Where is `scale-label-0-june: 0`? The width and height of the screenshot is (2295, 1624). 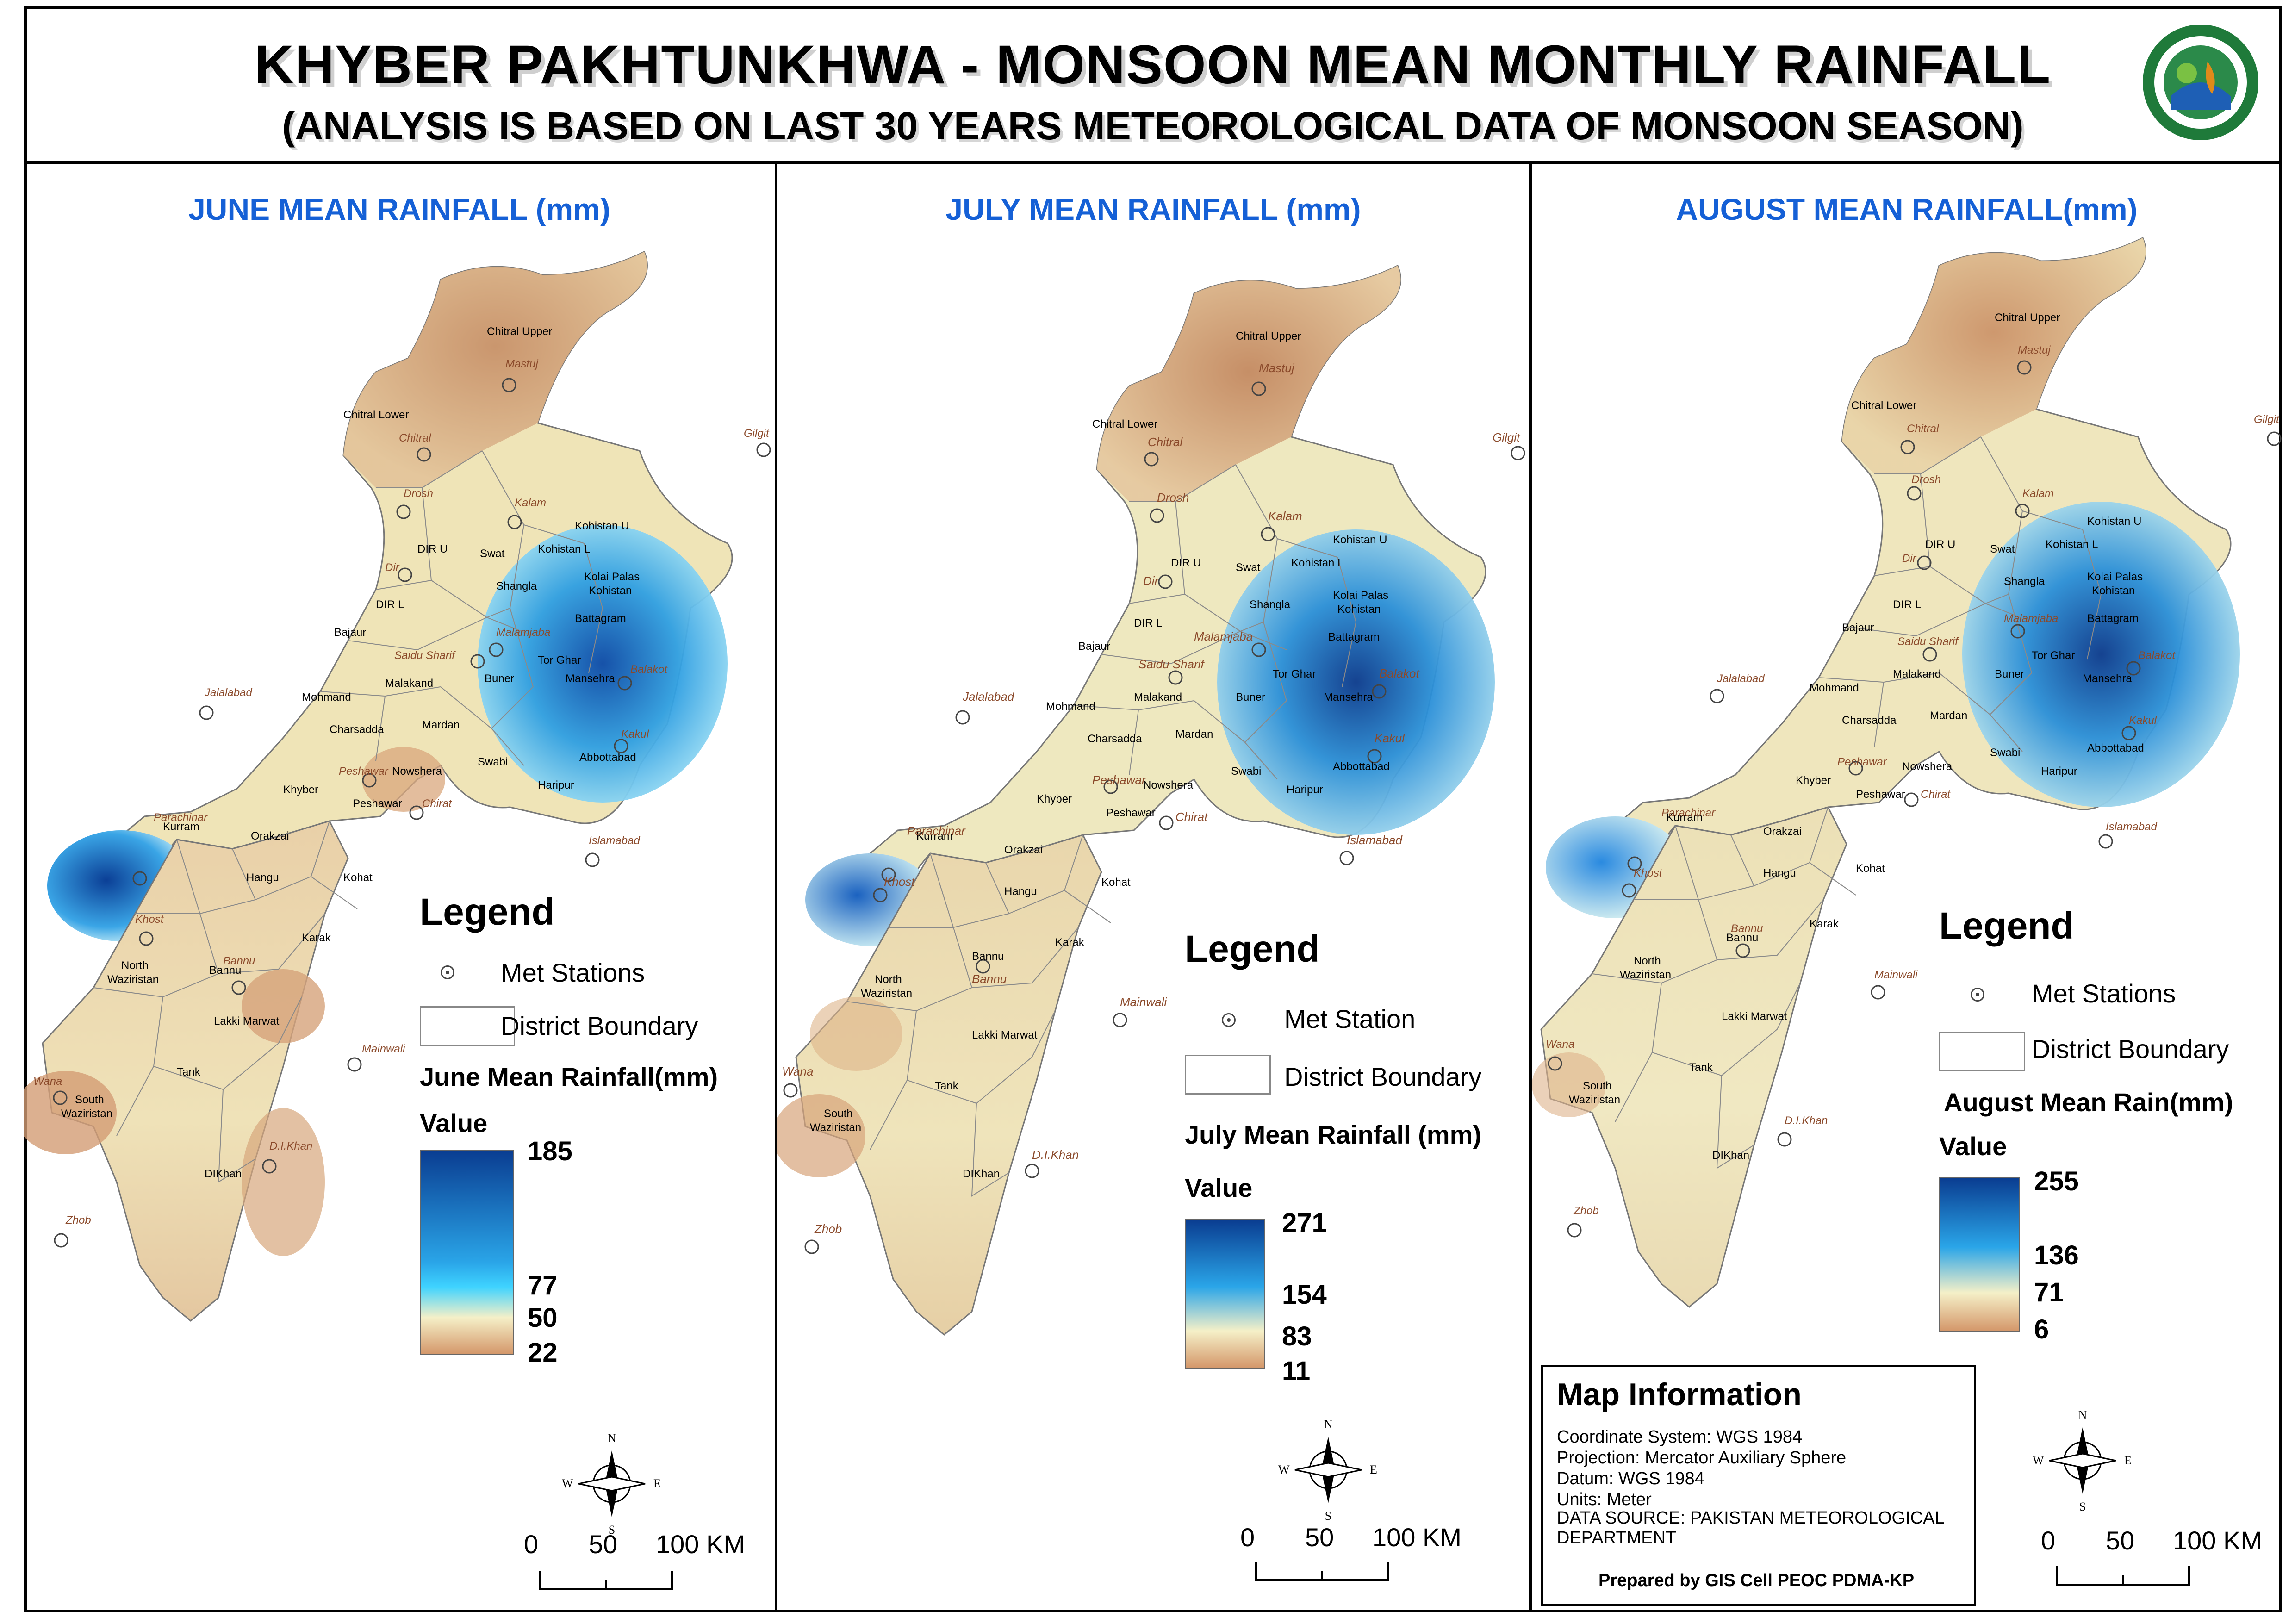 scale-label-0-june: 0 is located at coordinates (531, 1544).